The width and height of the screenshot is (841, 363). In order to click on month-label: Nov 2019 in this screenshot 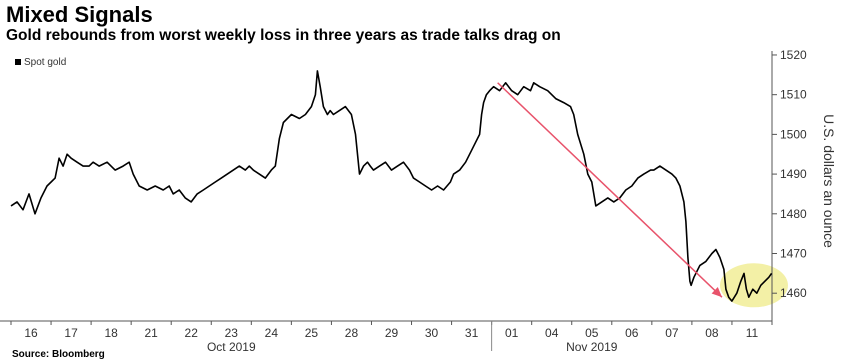, I will do `click(592, 347)`.